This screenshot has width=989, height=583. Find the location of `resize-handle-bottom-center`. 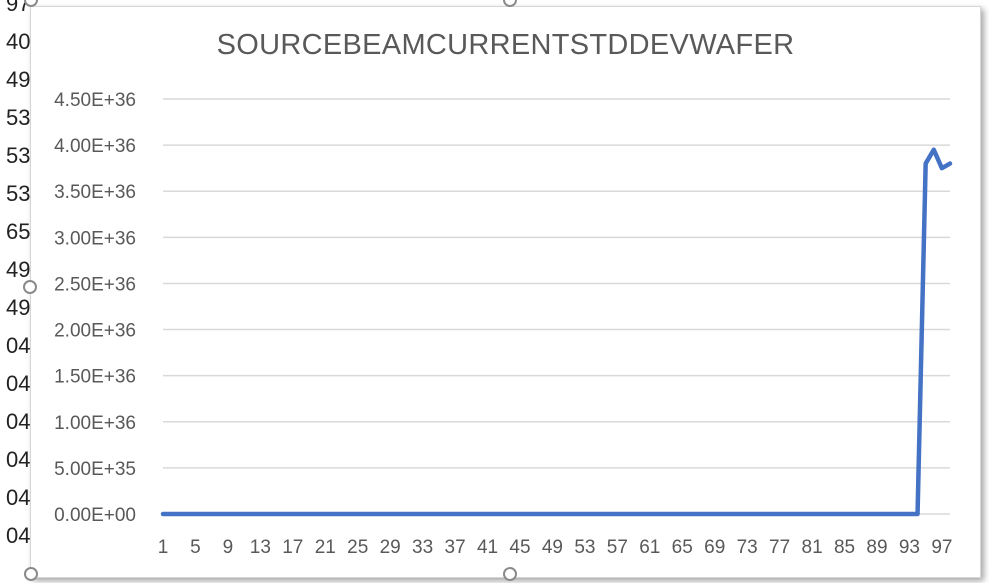

resize-handle-bottom-center is located at coordinates (510, 574).